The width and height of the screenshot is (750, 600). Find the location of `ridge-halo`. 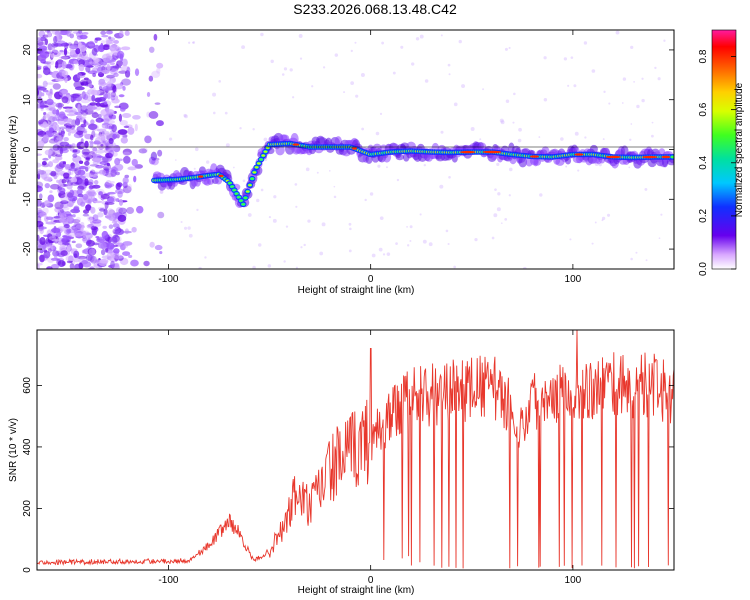

ridge-halo is located at coordinates (400, 157).